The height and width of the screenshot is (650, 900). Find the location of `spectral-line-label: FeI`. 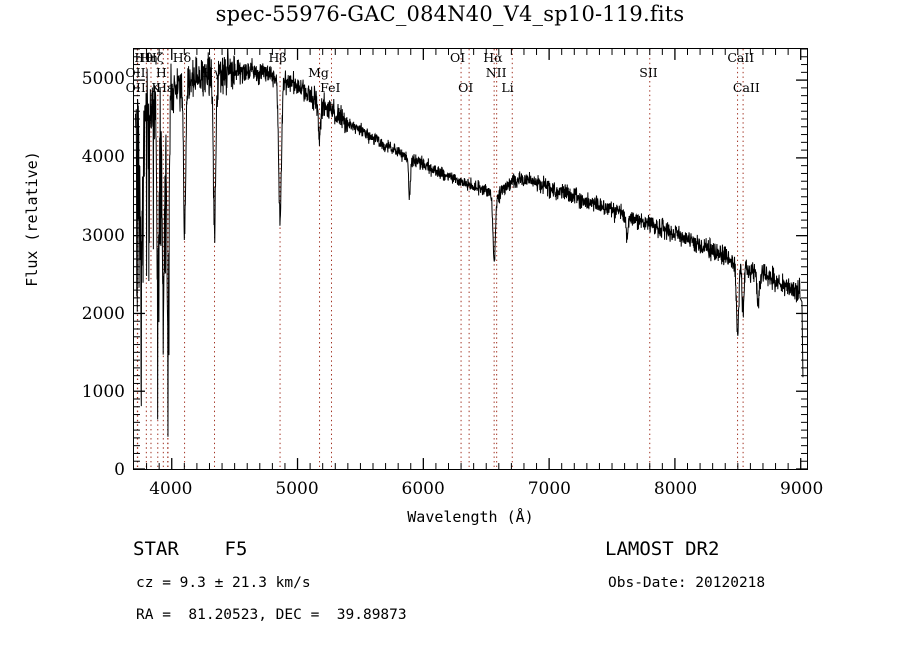

spectral-line-label: FeI is located at coordinates (330, 87).